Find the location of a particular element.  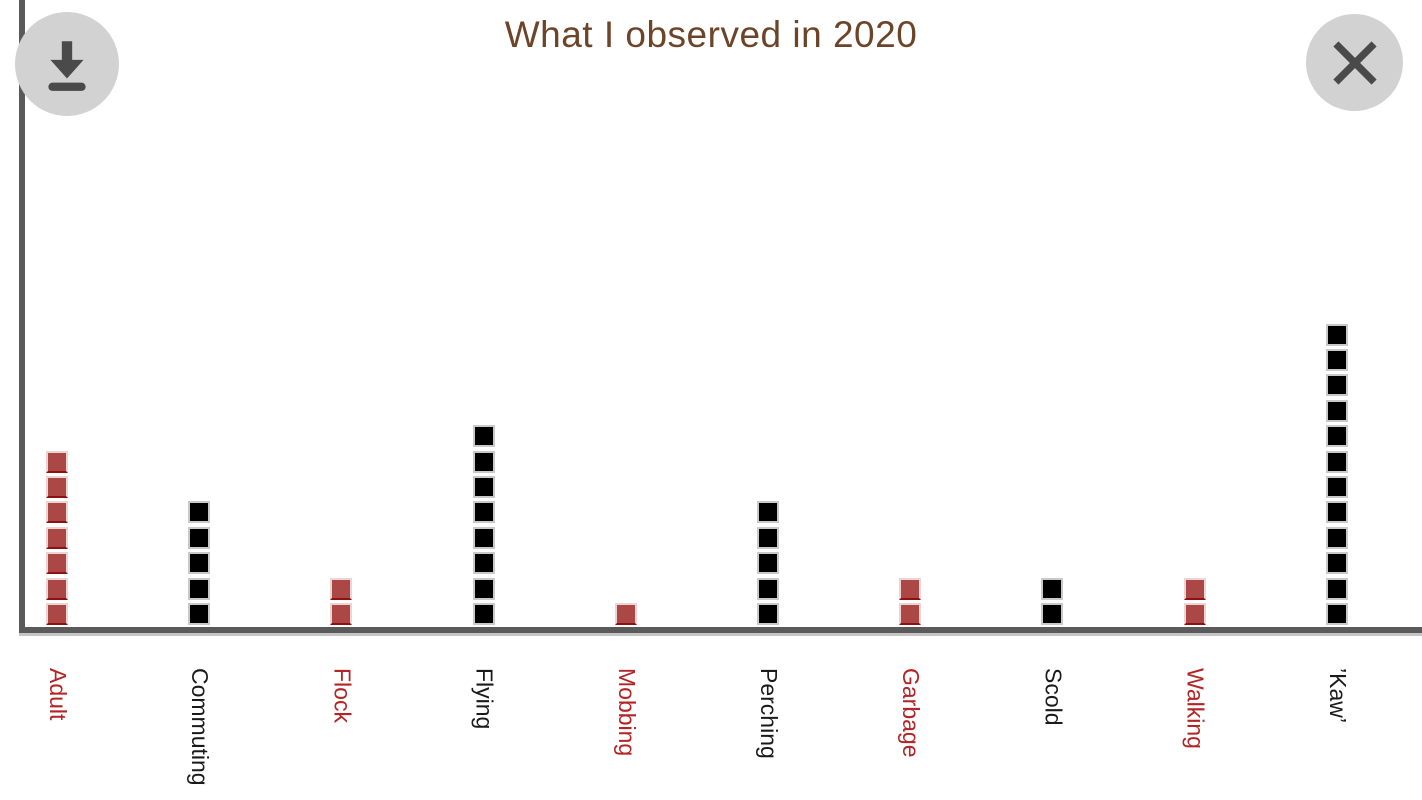

x-axis-line is located at coordinates (720, 630).